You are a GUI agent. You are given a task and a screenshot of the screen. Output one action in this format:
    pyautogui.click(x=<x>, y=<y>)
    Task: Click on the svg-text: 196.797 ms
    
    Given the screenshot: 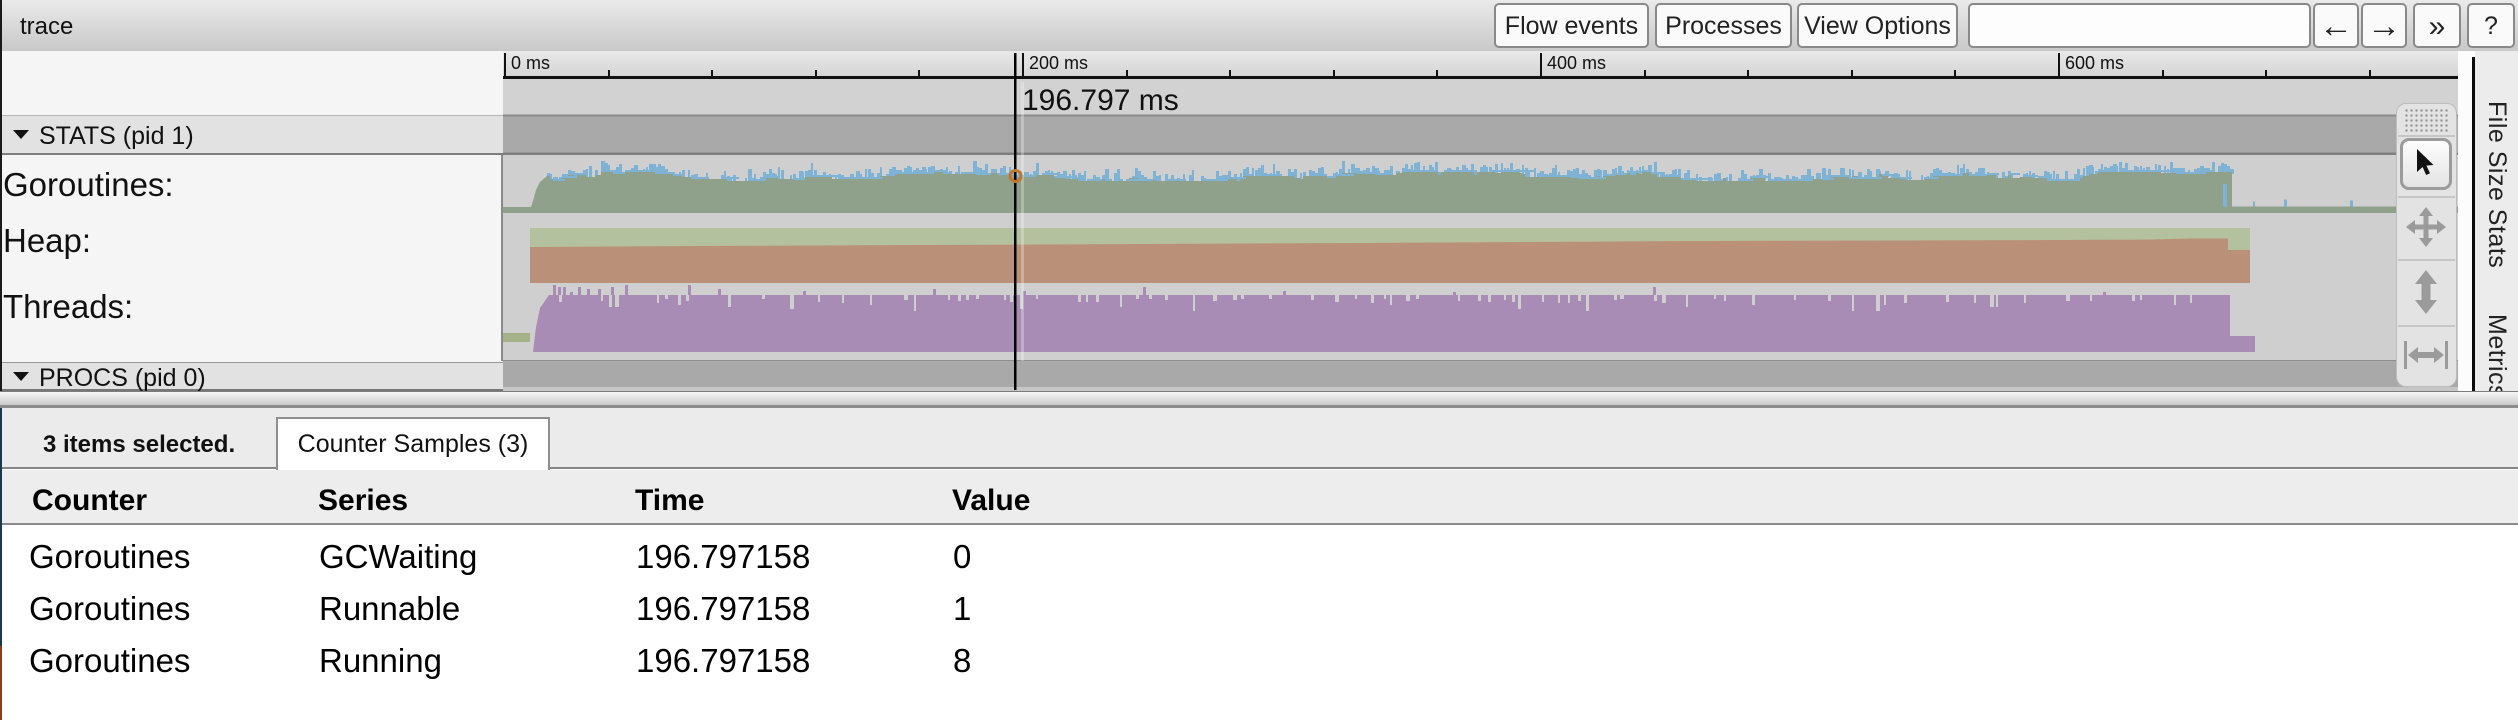 What is the action you would take?
    pyautogui.click(x=1100, y=100)
    